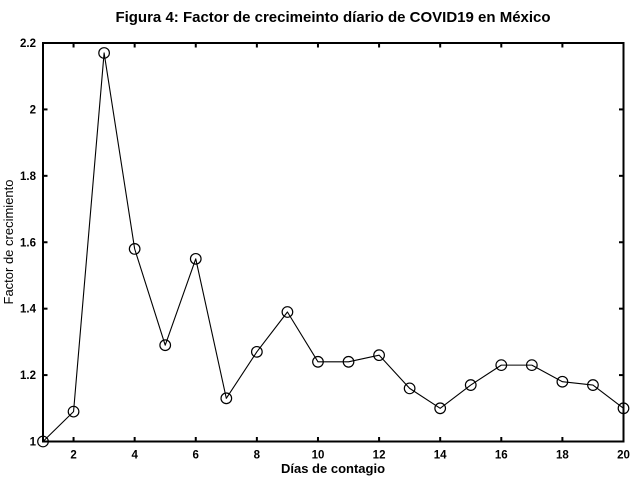 Image resolution: width=640 pixels, height=480 pixels. I want to click on x-tick-label: 18, so click(562, 456).